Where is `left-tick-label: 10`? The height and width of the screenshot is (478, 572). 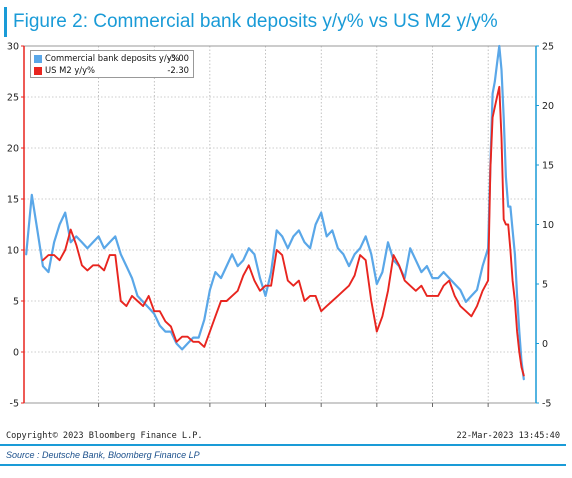
left-tick-label: 10 is located at coordinates (13, 251).